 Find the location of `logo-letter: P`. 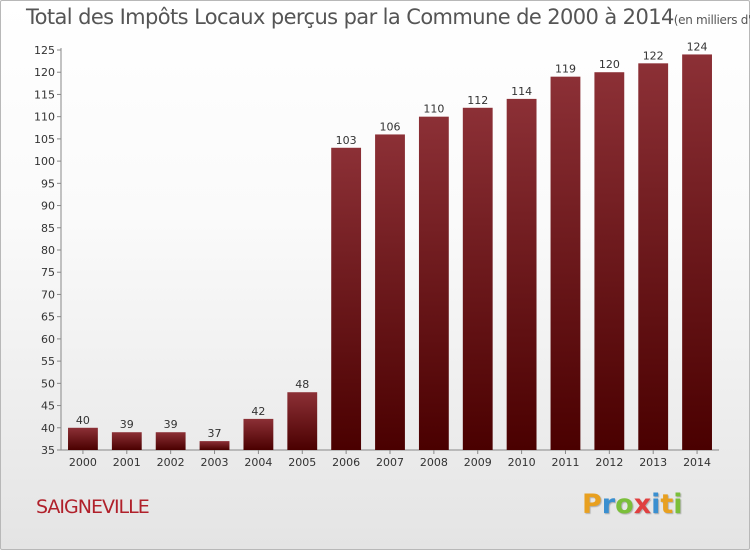

logo-letter: P is located at coordinates (592, 504).